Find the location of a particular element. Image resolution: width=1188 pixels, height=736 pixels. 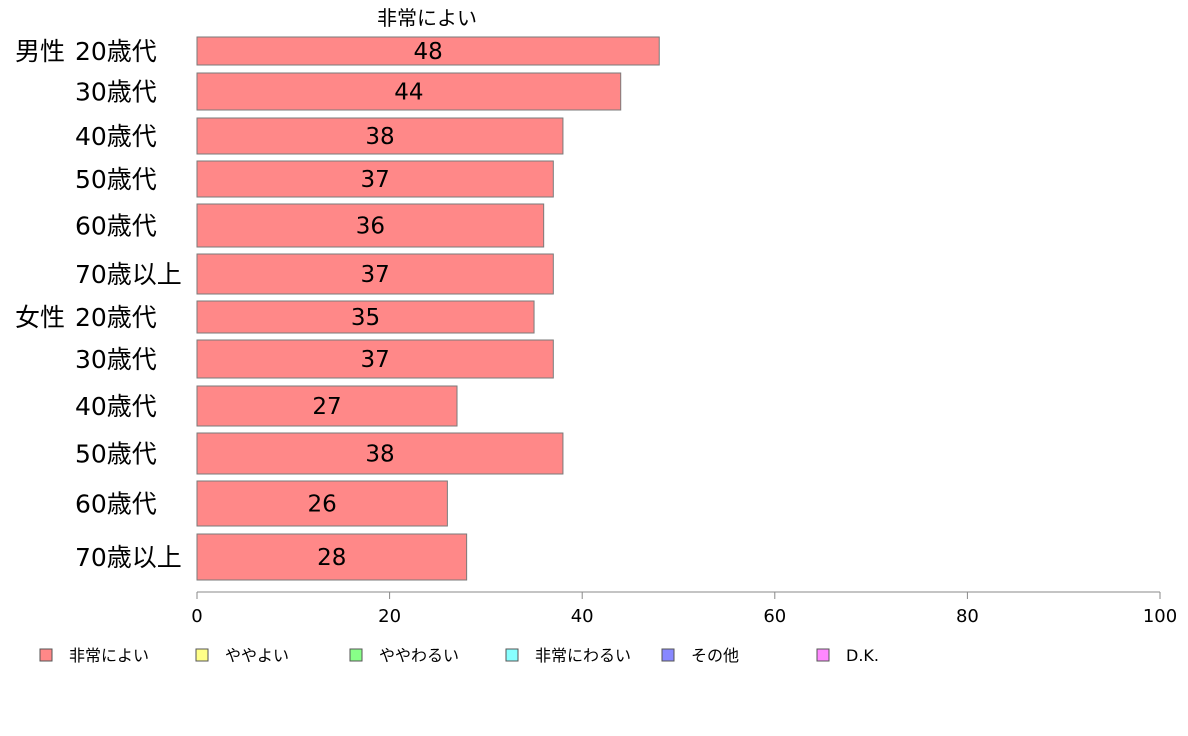

value-label: 48 is located at coordinates (427, 52).